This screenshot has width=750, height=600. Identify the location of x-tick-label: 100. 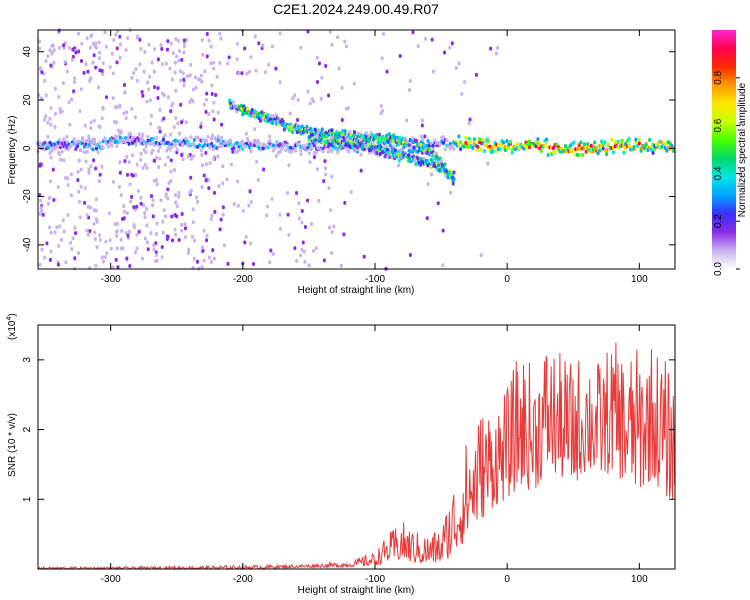
(639, 579).